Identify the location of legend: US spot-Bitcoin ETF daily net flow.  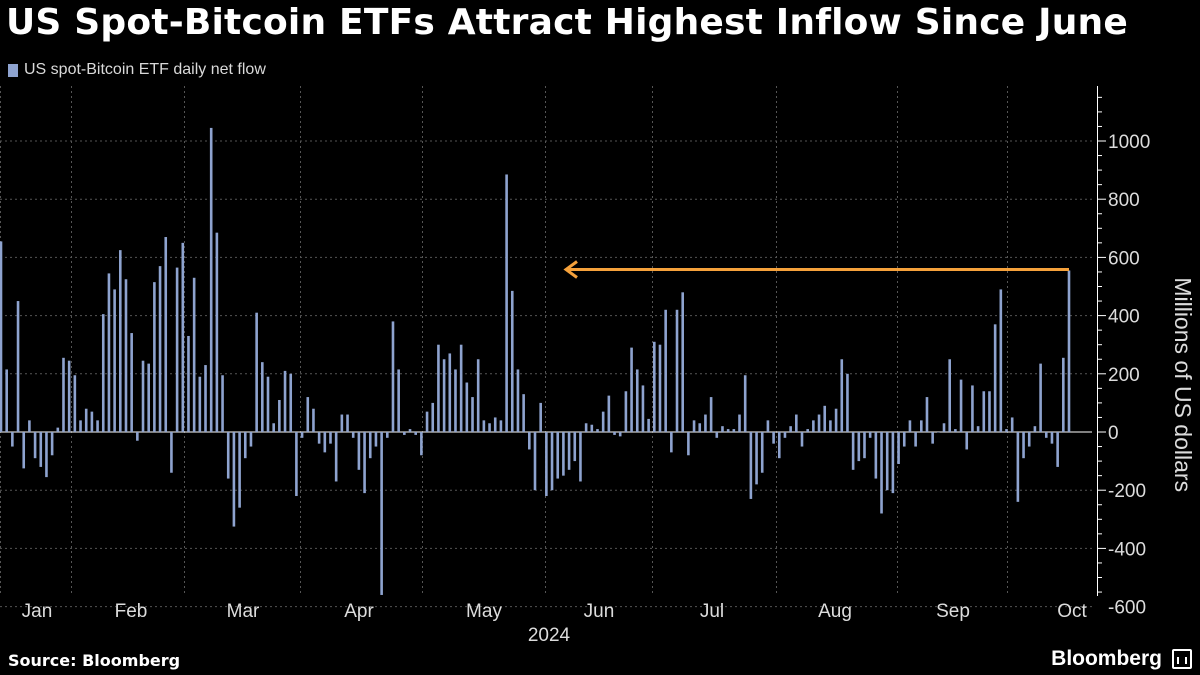
(137, 70).